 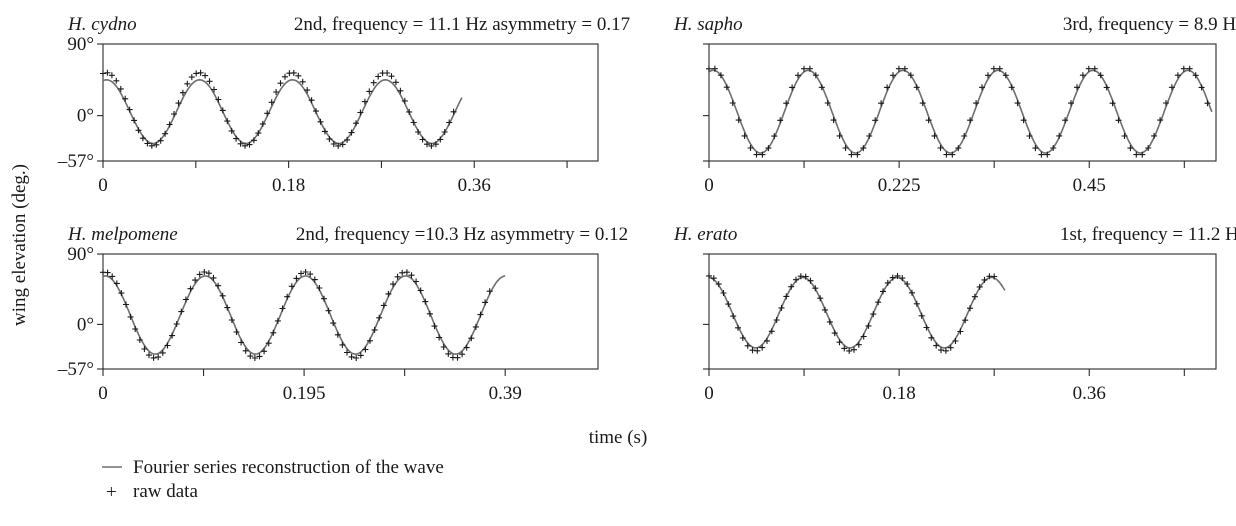 I want to click on panel-info: 3rd, frequency = 8.9 Hz asymmetry = 0.16, so click(x=1149, y=24).